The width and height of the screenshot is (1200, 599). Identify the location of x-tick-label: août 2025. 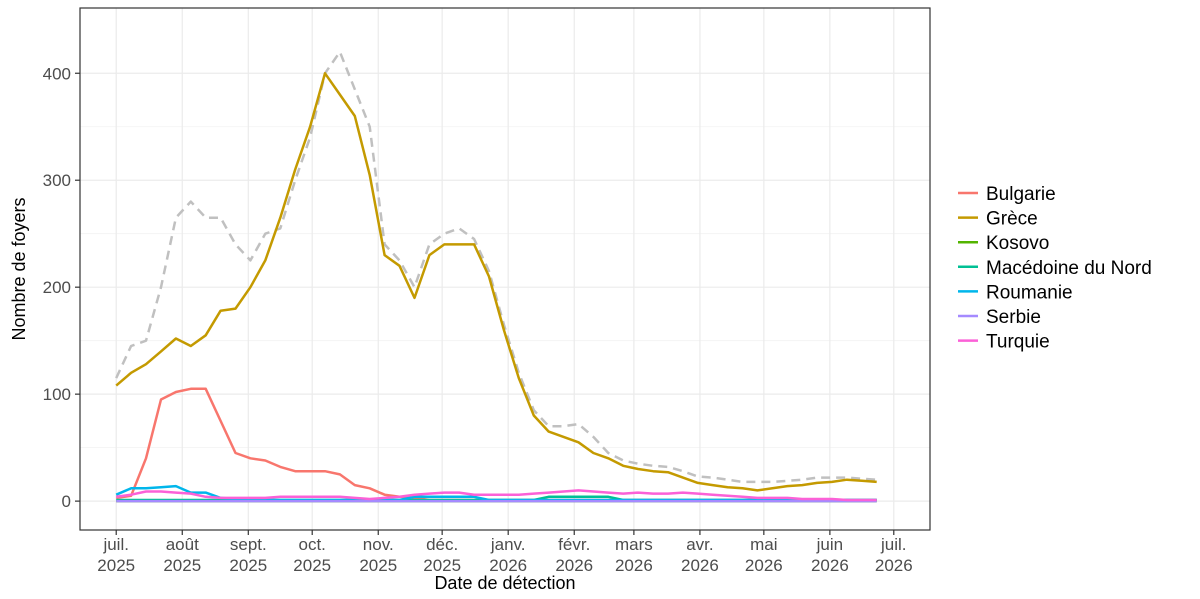
(182, 555).